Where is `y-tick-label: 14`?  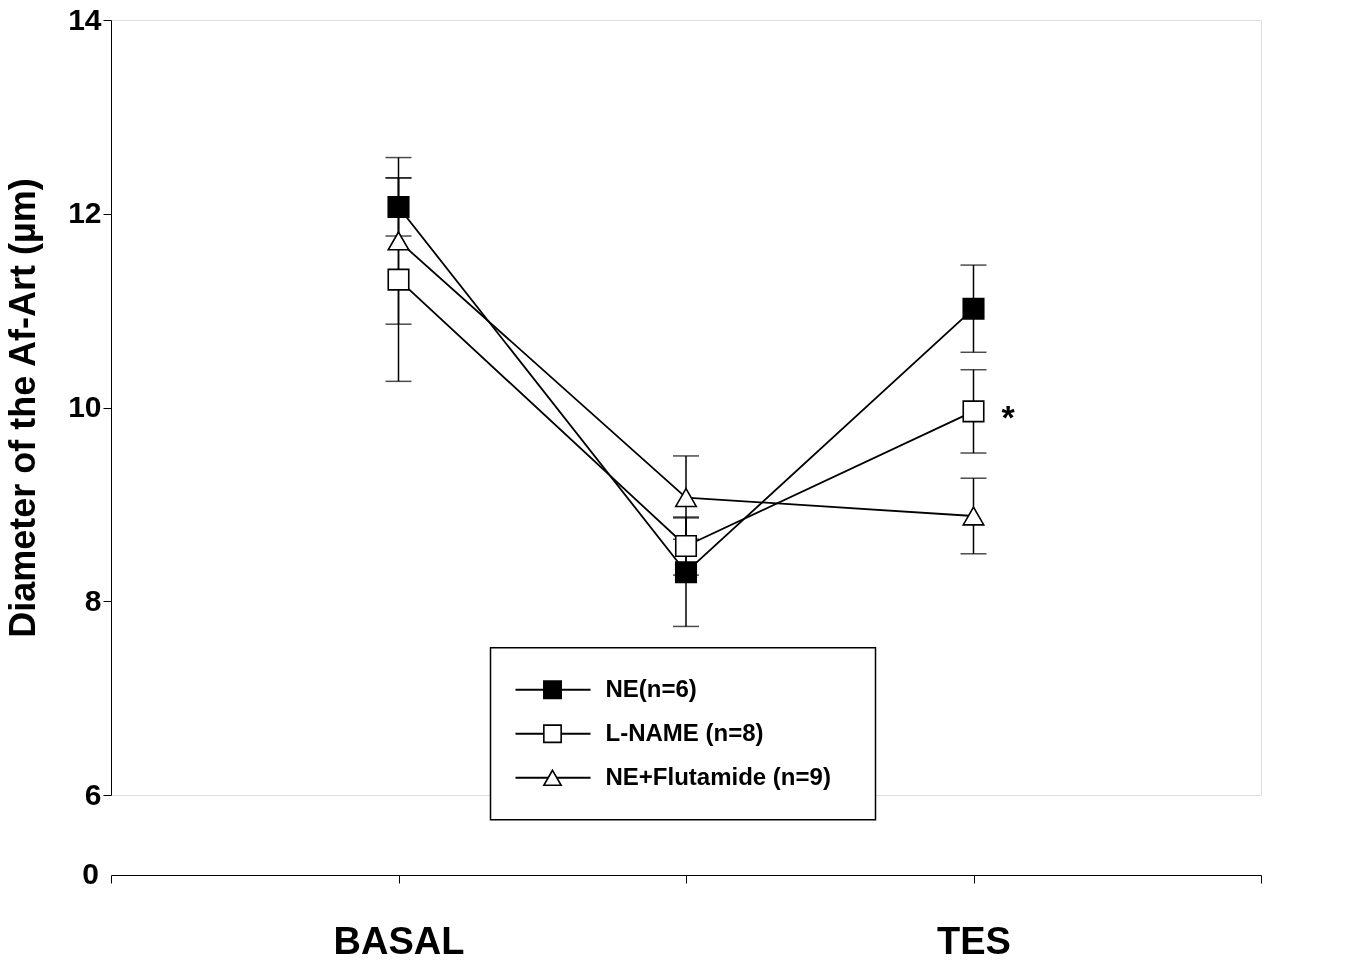
y-tick-label: 14 is located at coordinates (85, 19).